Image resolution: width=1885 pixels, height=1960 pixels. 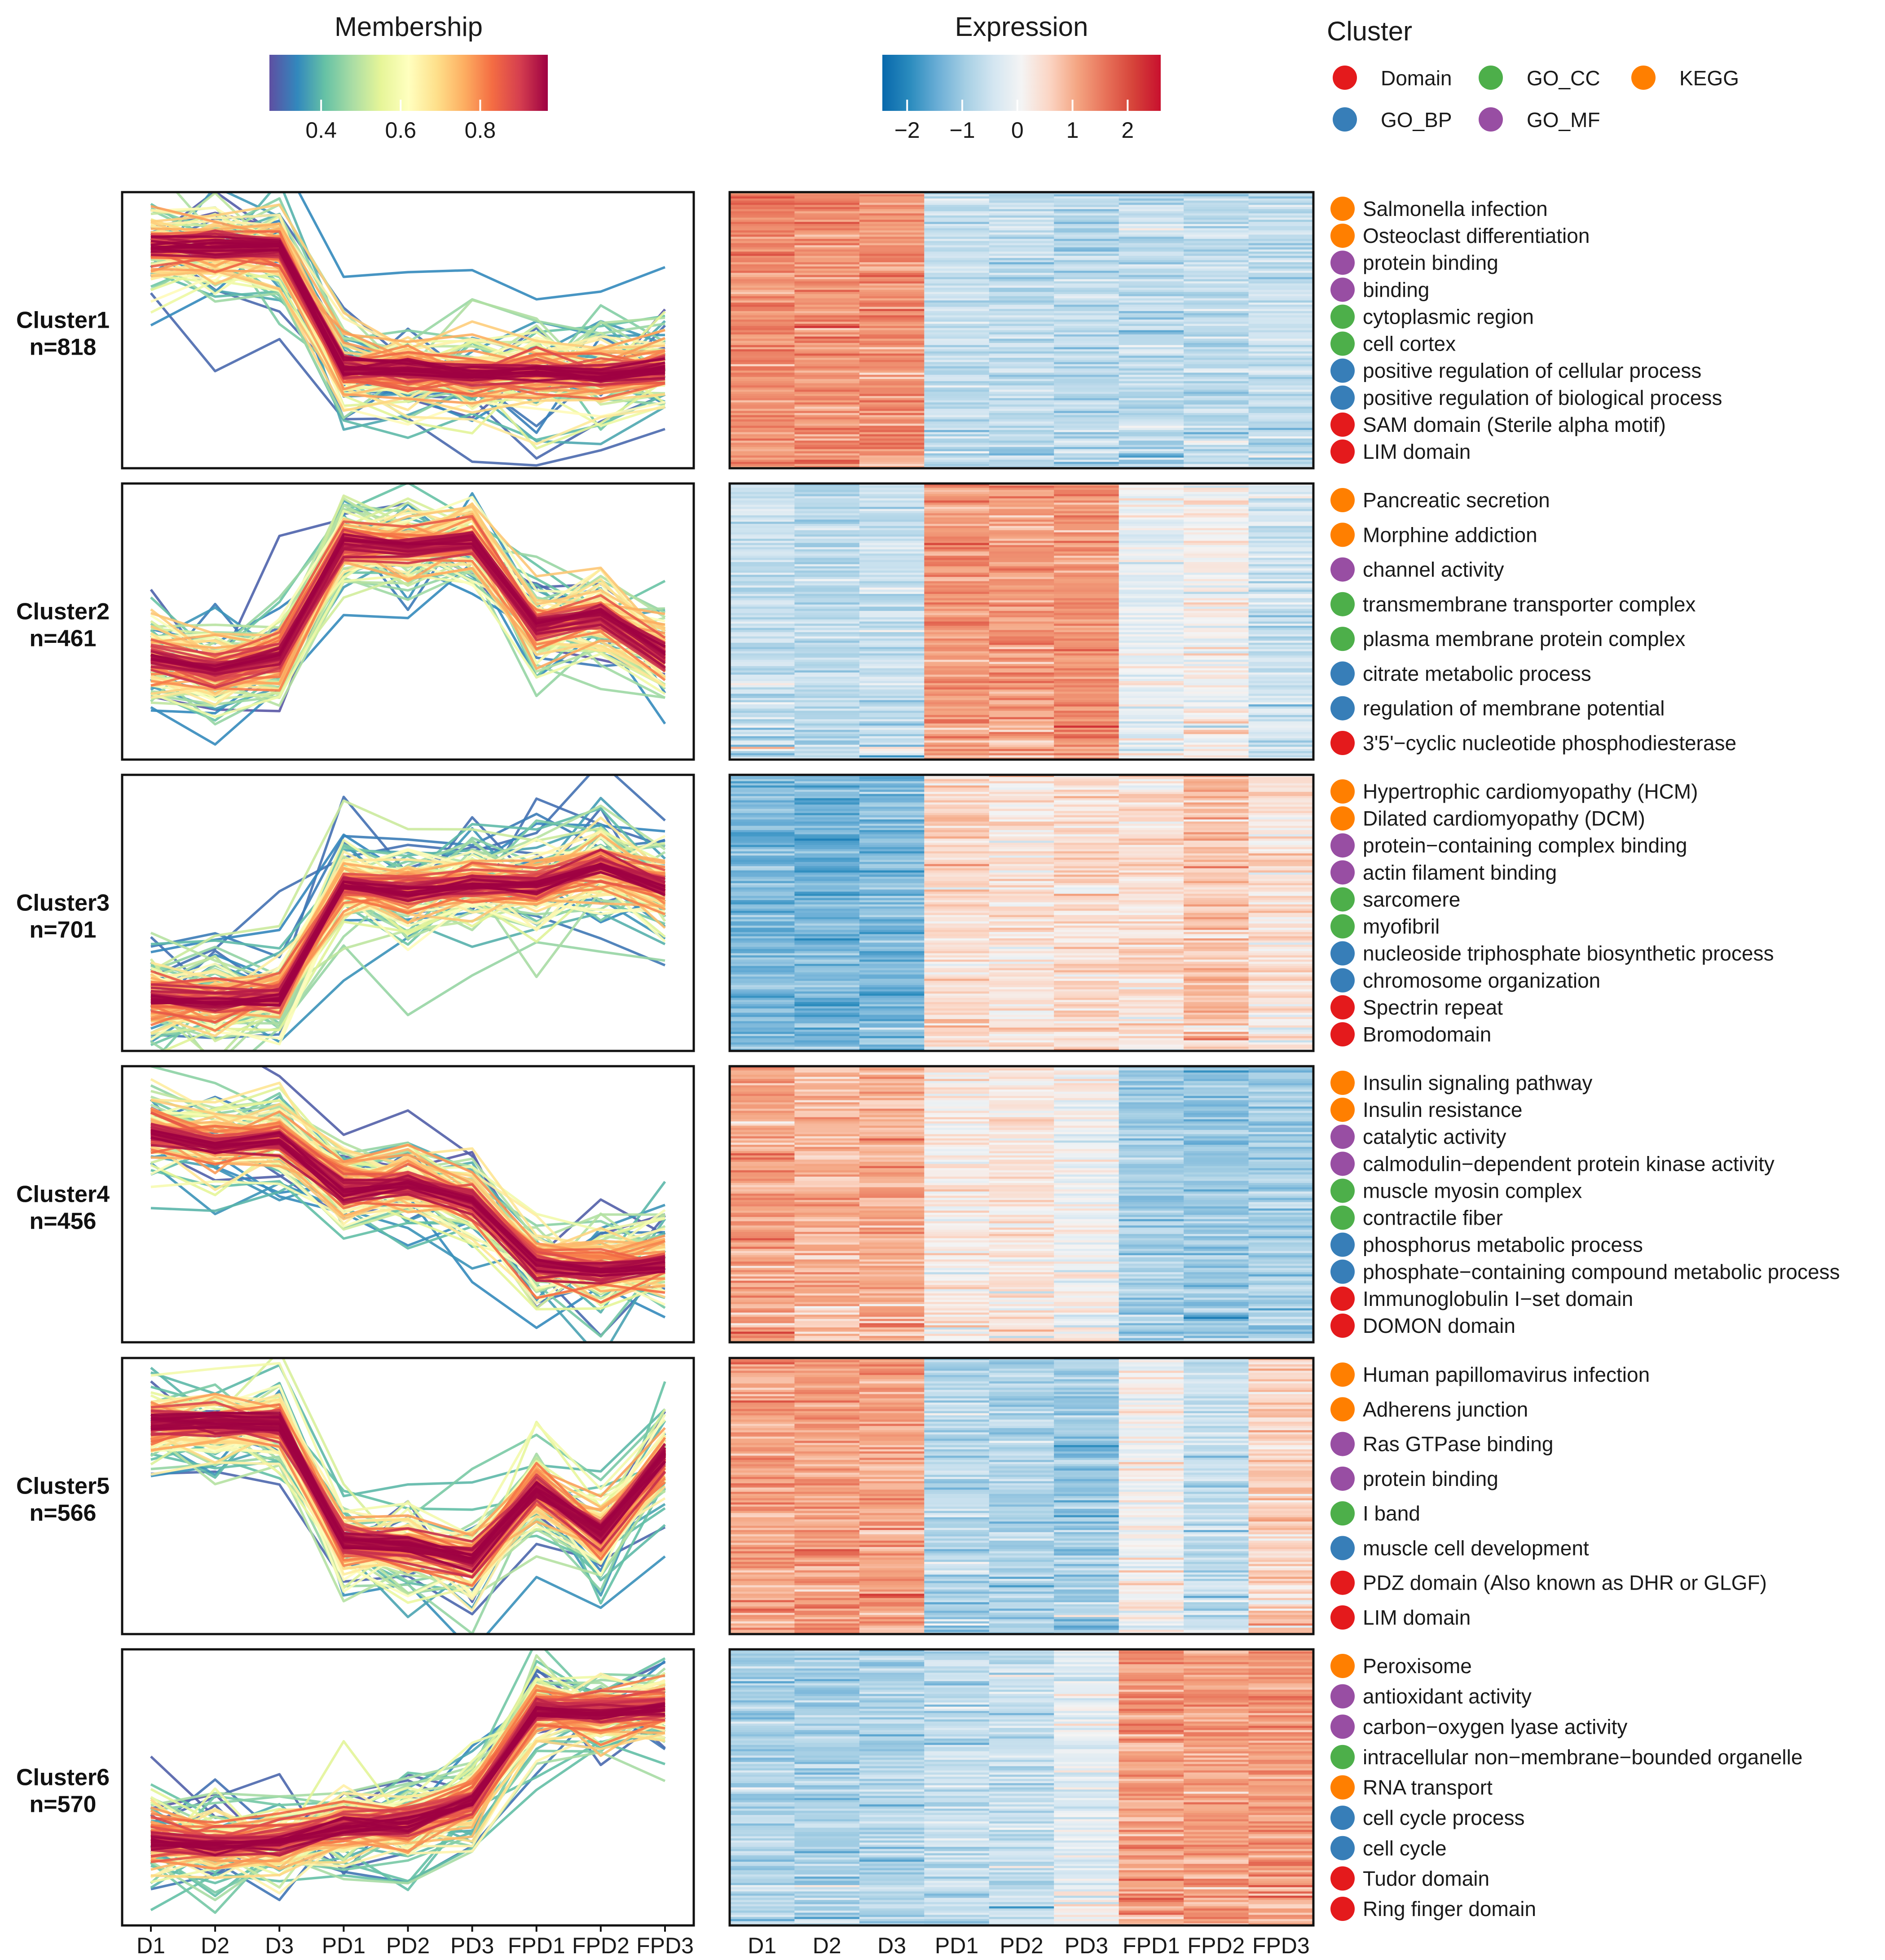 I want to click on profile-panel-border, so click(x=408, y=912).